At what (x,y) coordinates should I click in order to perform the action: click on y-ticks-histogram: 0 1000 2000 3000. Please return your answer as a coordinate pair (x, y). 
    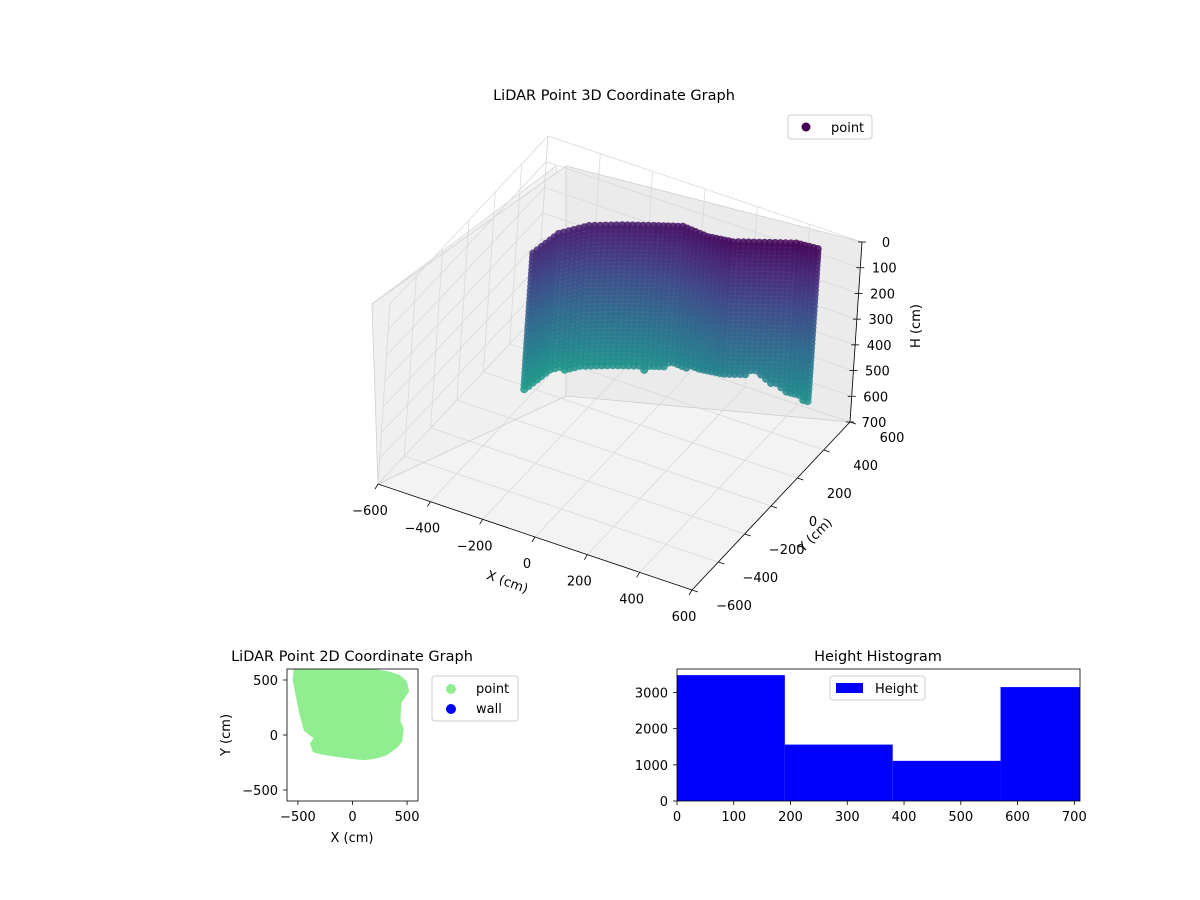
    Looking at the image, I should click on (656, 748).